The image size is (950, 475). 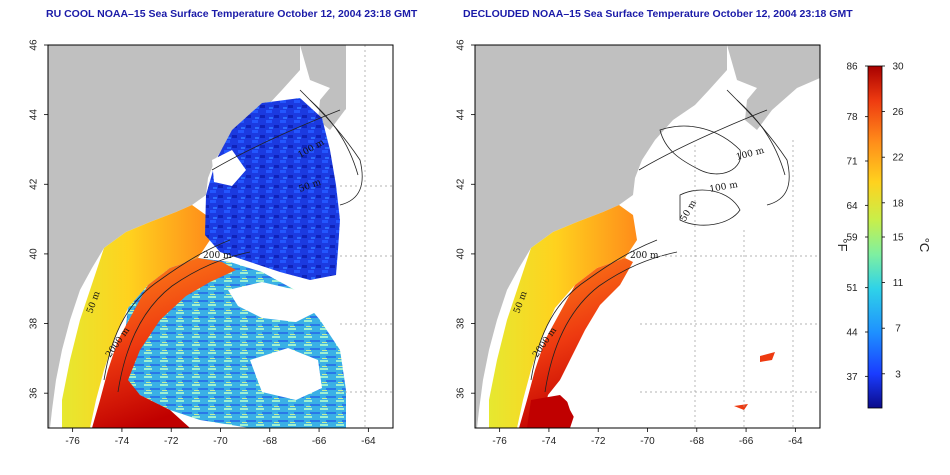 I want to click on colorbar: 30 26 22 18 15 11 7 3 86 78 71 64 59 51 44 37 °F °C, so click(x=883, y=235).